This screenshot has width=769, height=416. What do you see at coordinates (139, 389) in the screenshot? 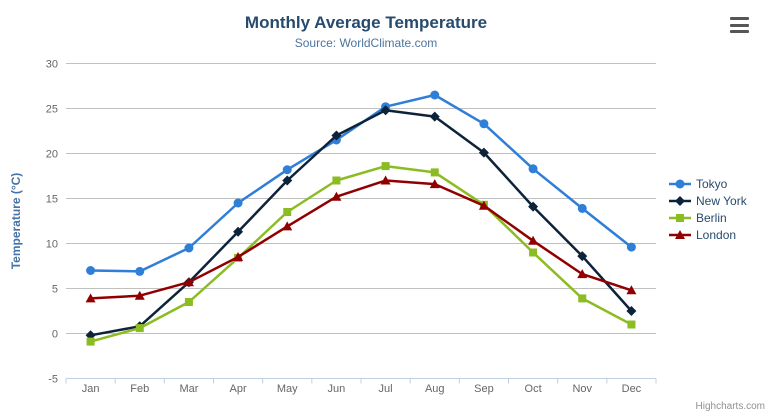
I see `x-axis-tick-label: Feb` at bounding box center [139, 389].